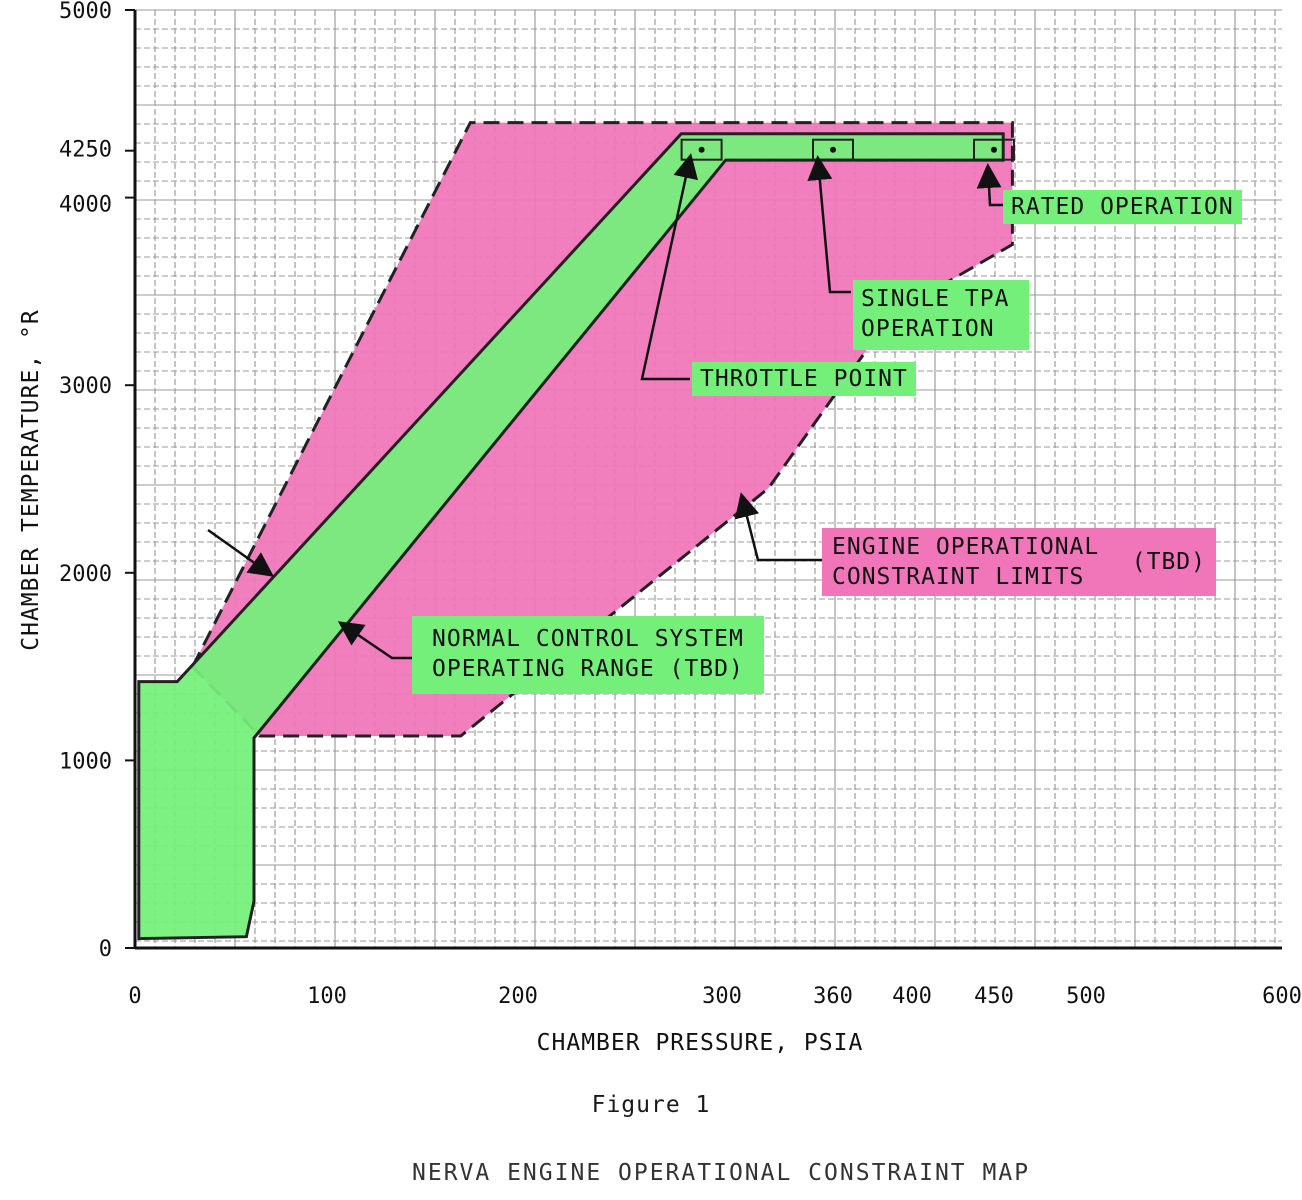 Image resolution: width=1302 pixels, height=1200 pixels. What do you see at coordinates (912, 996) in the screenshot?
I see `x-tick-label: 400` at bounding box center [912, 996].